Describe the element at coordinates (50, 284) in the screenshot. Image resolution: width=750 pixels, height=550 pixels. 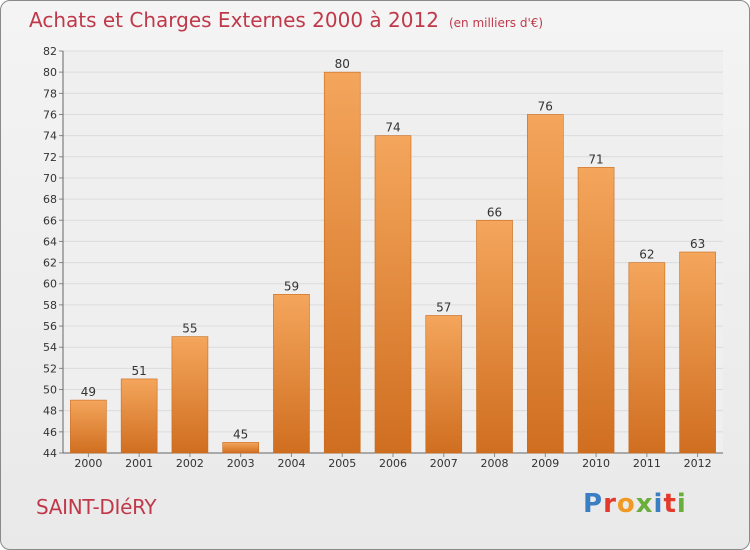
I see `y-tick-label: 60` at that location.